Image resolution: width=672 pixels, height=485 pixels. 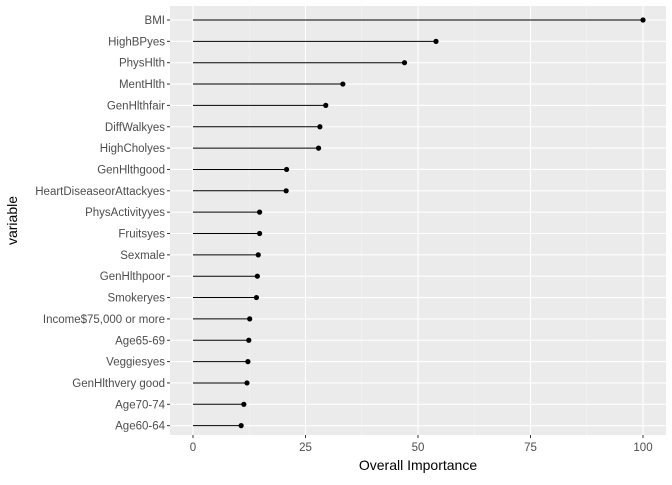 What do you see at coordinates (642, 448) in the screenshot?
I see `x-tick-label: 100` at bounding box center [642, 448].